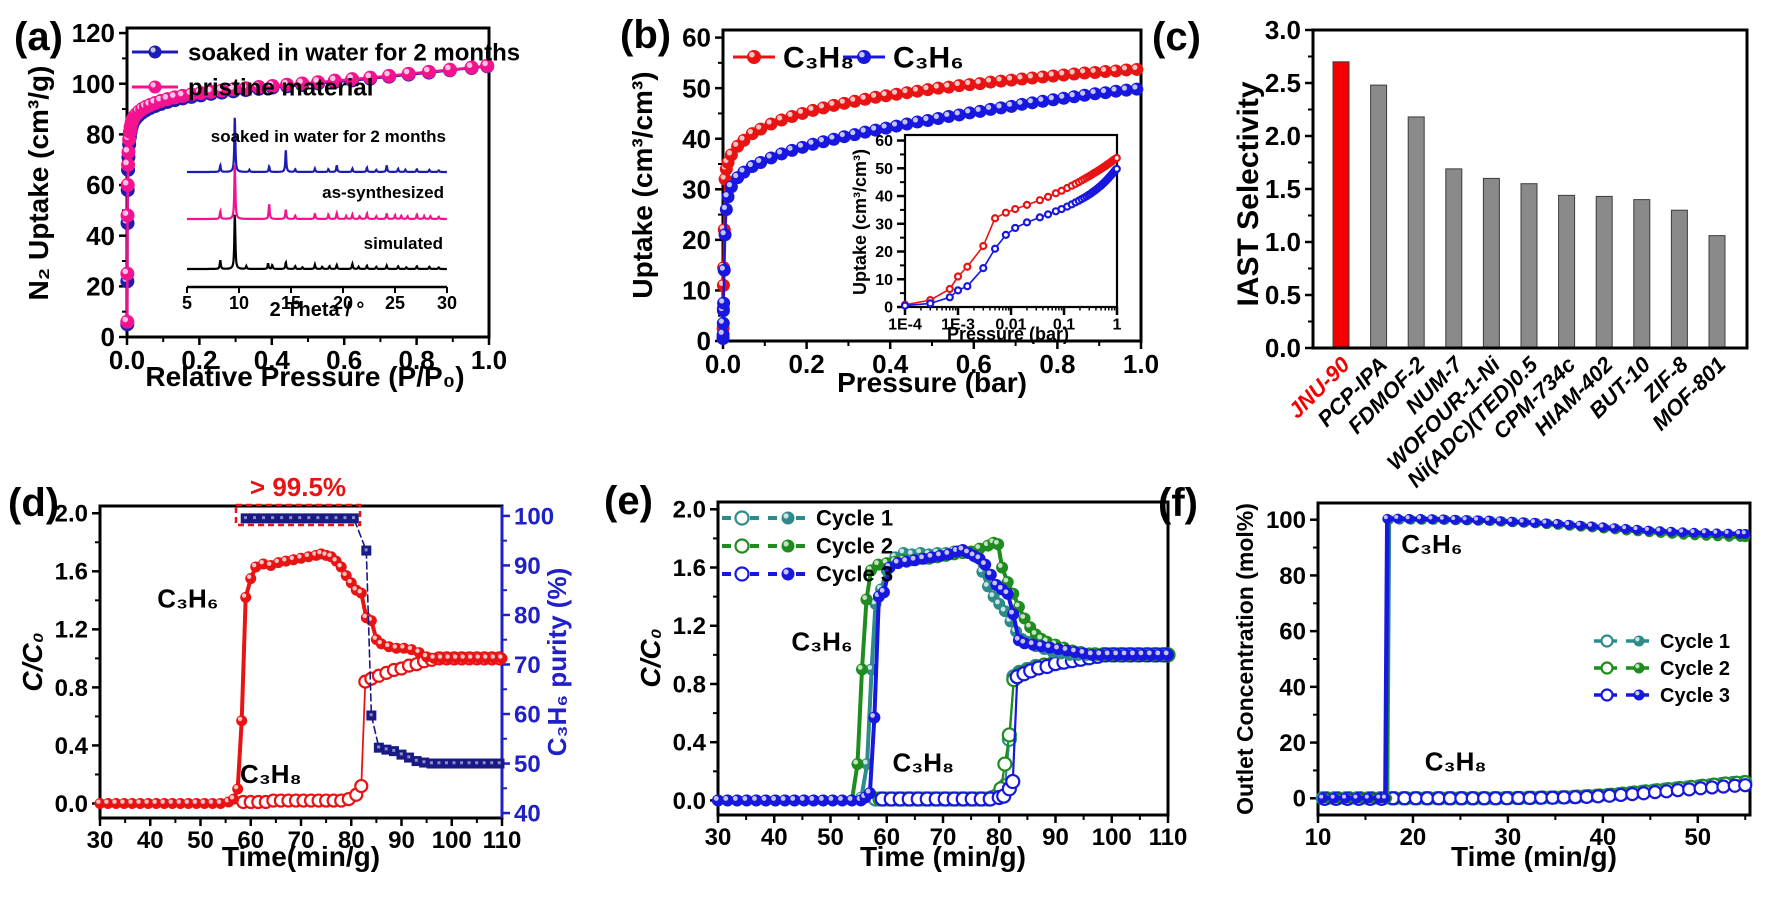  What do you see at coordinates (932, 382) in the screenshot?
I see `xlabel-b: Pressure (bar)` at bounding box center [932, 382].